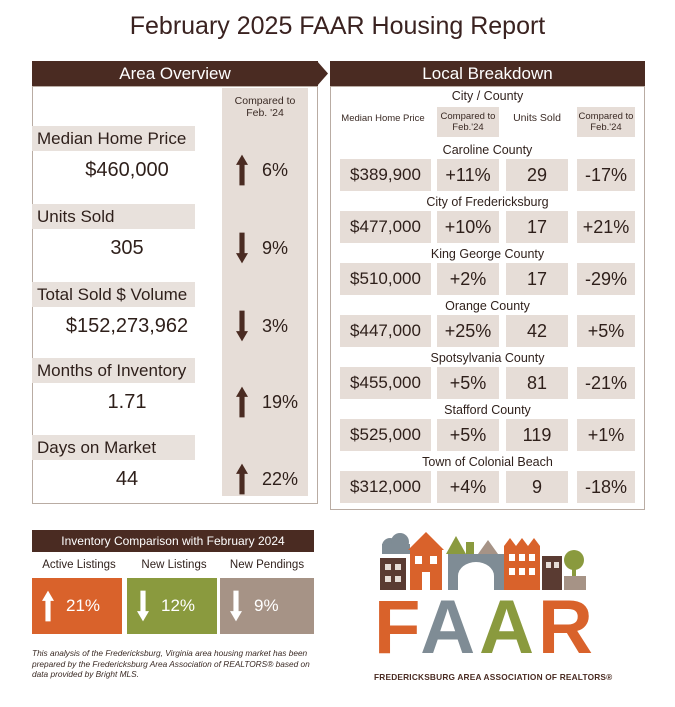 Image resolution: width=675 pixels, height=707 pixels. Describe the element at coordinates (385, 279) in the screenshot. I see `median-price: $510,000` at that location.